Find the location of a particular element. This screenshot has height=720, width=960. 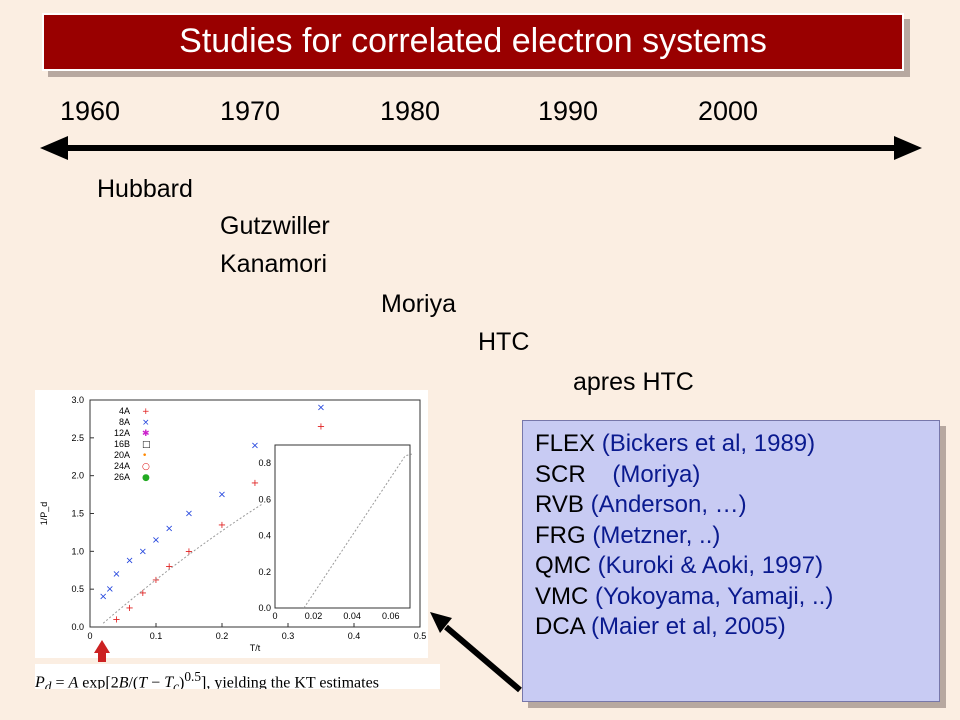

method-row: VMC (Yokoyama, Yamaji, ..) is located at coordinates (684, 596).